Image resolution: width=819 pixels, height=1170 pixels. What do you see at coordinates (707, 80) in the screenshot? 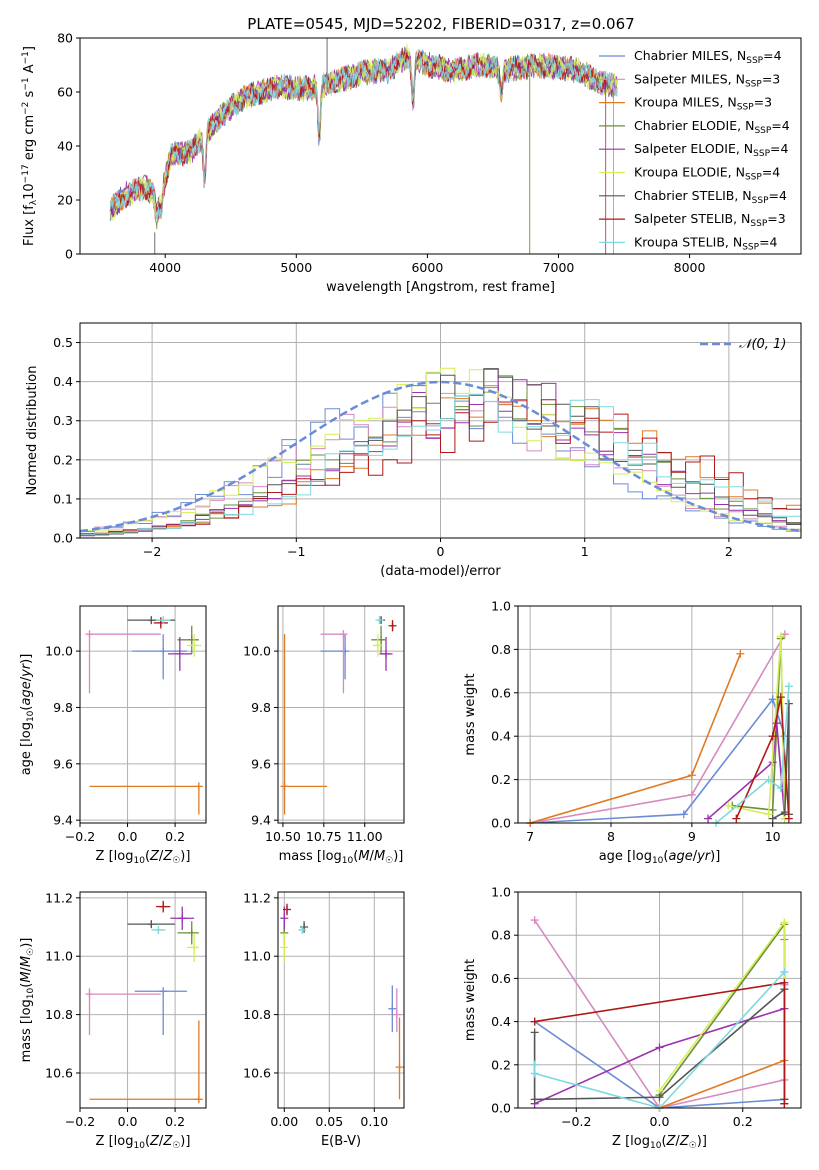
I see `legend-label: Salpeter MILES, NSSP=3` at bounding box center [707, 80].